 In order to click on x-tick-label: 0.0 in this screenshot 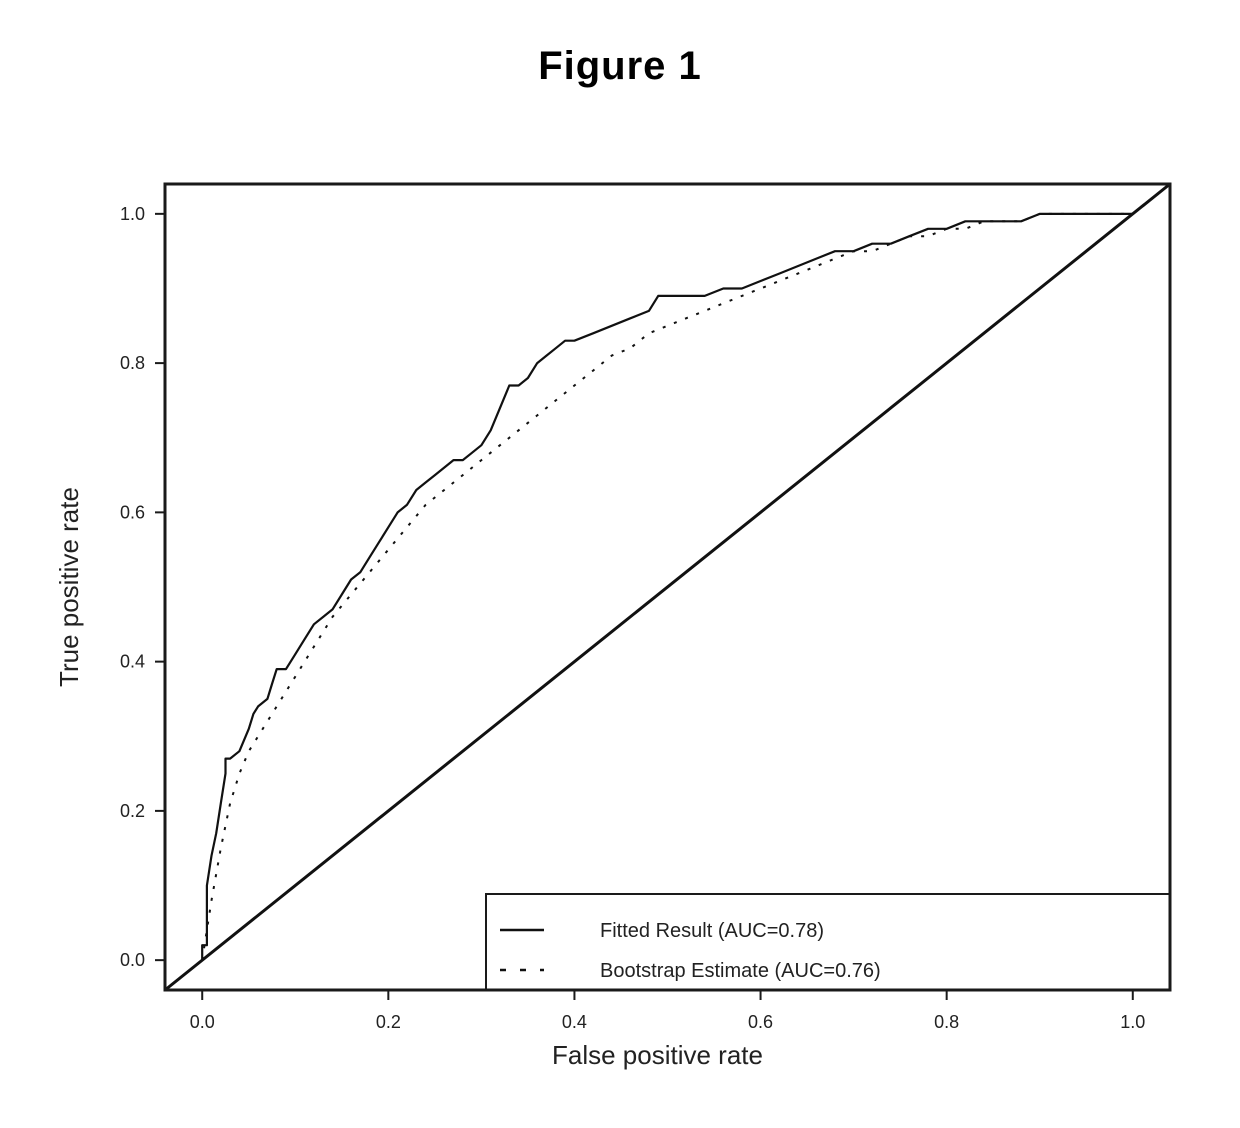, I will do `click(202, 1022)`.